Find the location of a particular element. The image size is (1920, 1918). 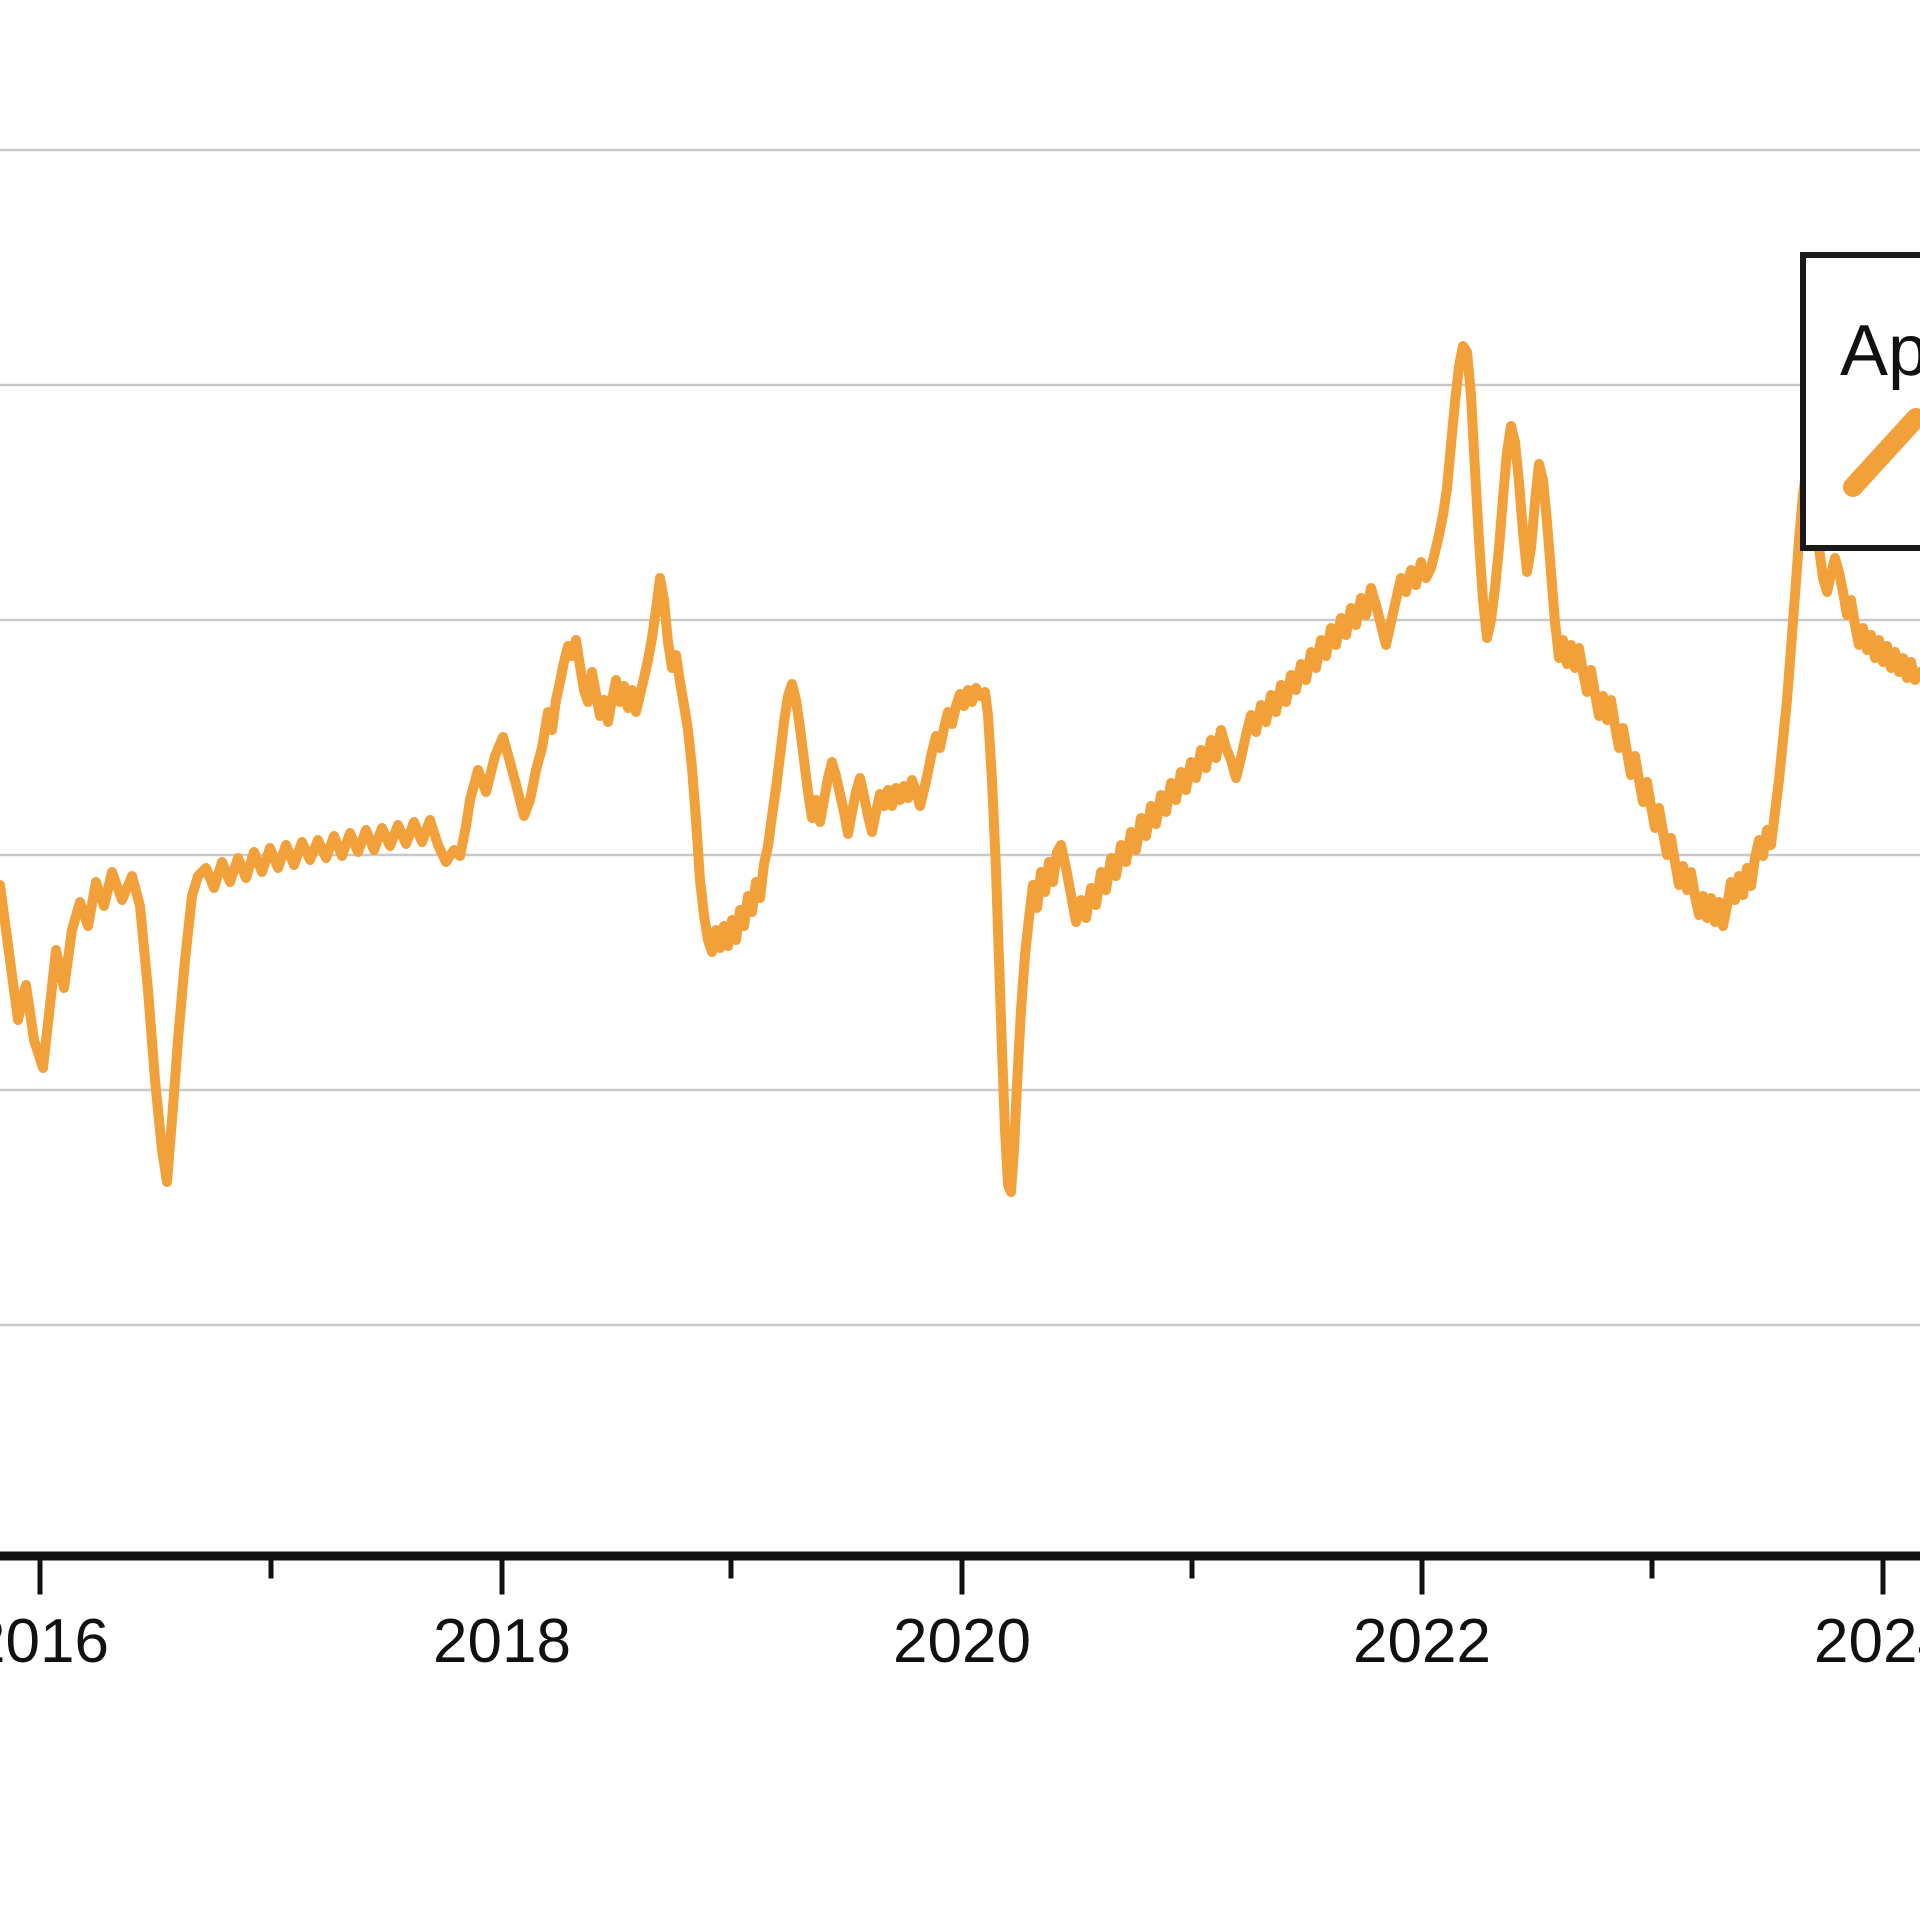

x-axis-tick-label: 2024 is located at coordinates (1867, 1641).